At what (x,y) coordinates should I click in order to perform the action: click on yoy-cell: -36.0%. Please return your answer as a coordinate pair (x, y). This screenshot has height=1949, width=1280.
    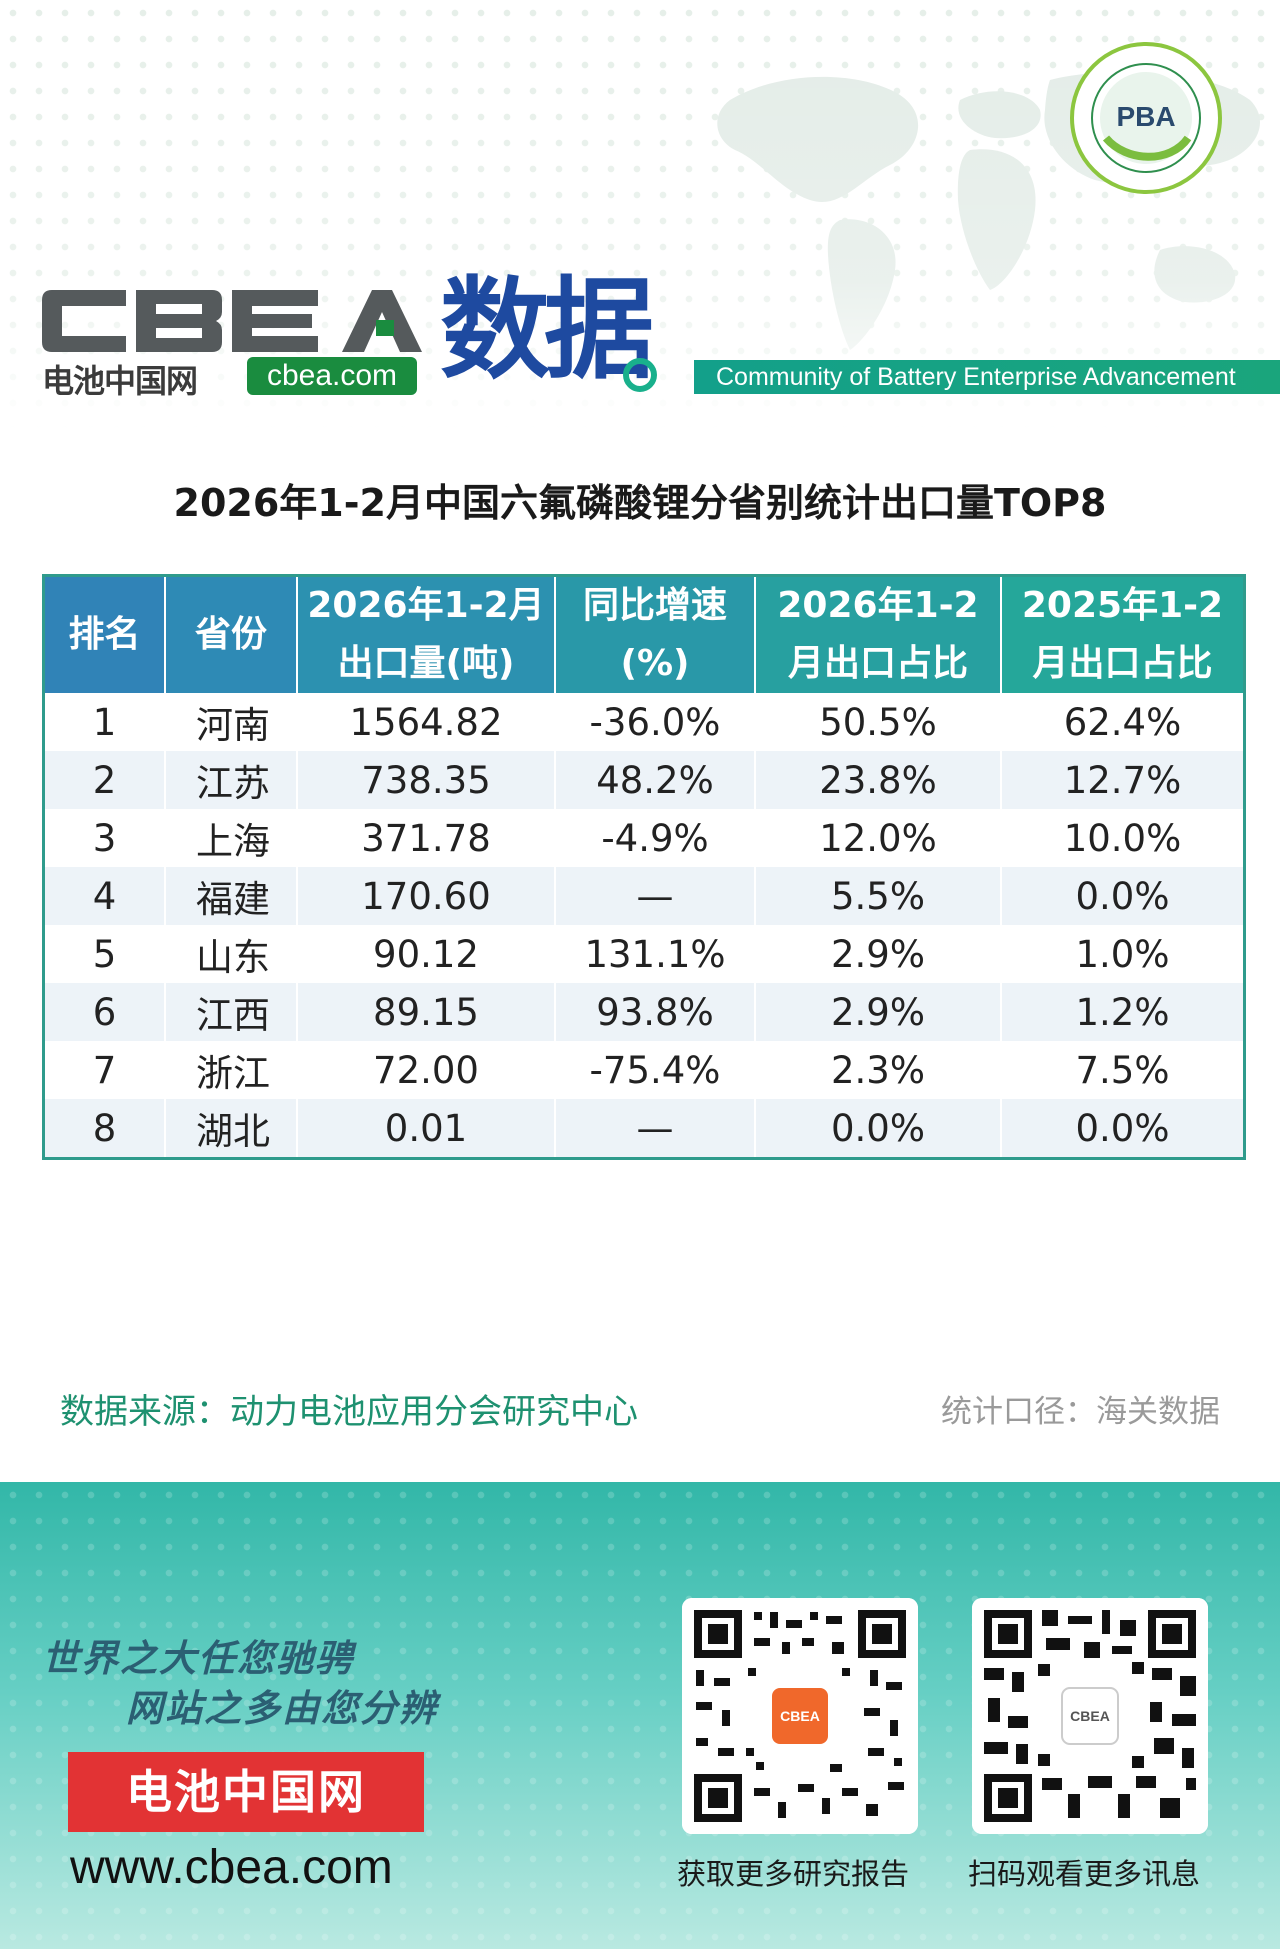
    Looking at the image, I should click on (655, 722).